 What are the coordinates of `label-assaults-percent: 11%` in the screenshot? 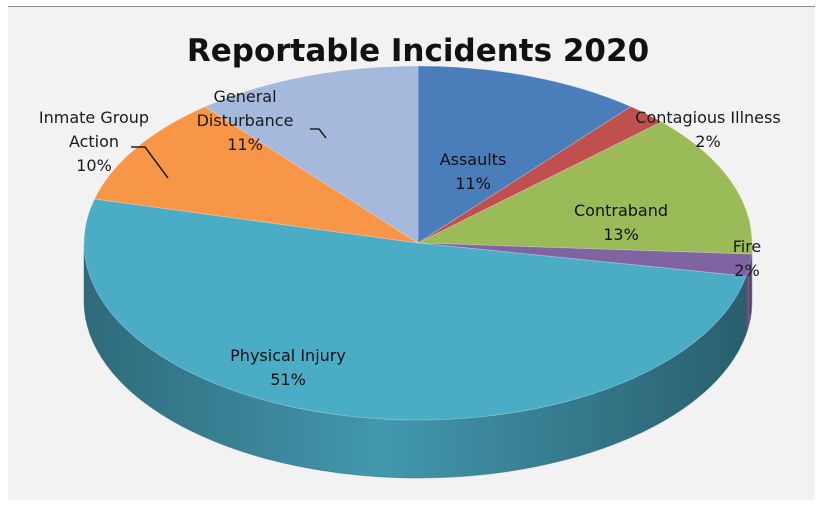 It's located at (473, 183).